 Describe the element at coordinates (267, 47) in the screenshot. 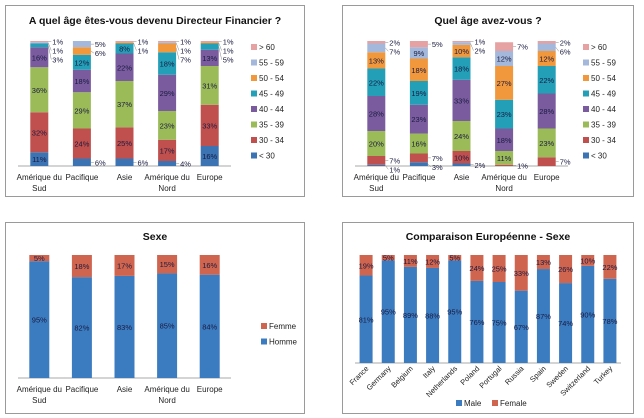

I see `legend-label: > 60` at that location.